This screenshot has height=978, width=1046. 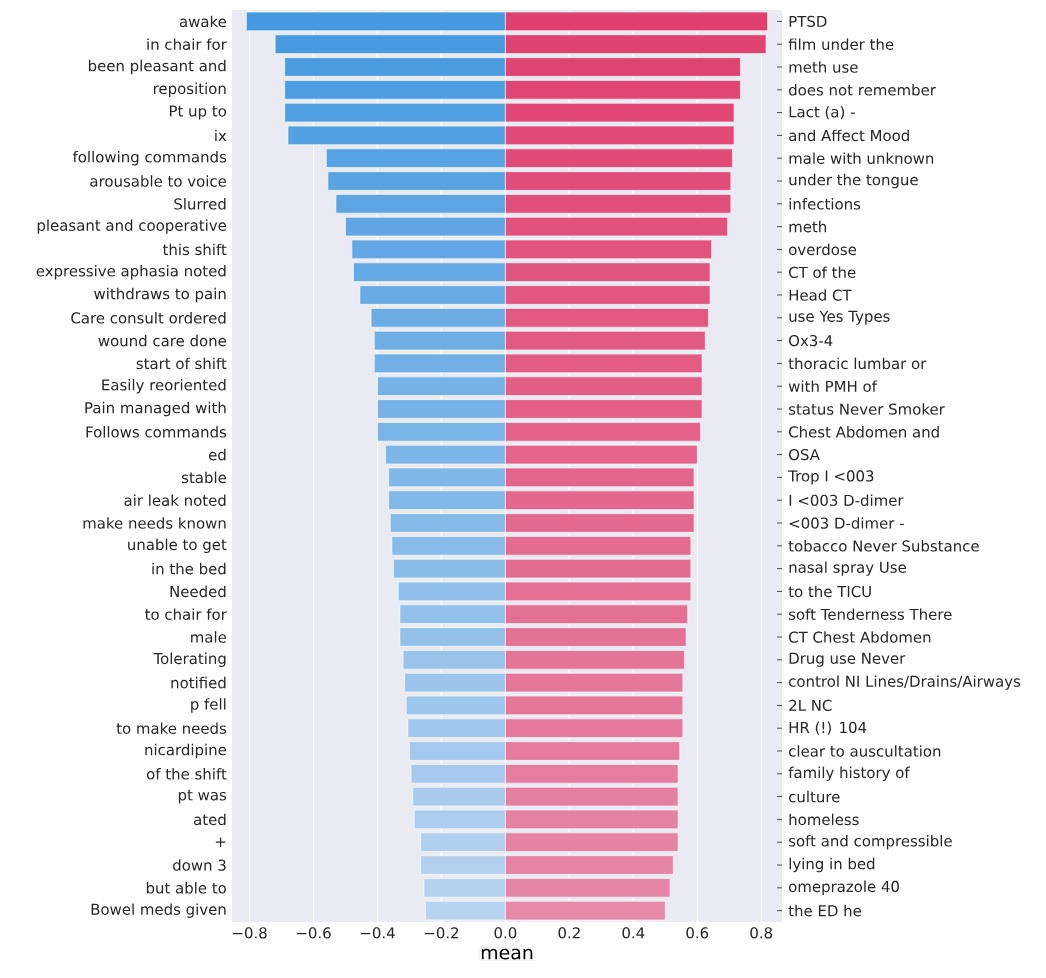 I want to click on x-tick-label: −0.8, so click(x=250, y=933).